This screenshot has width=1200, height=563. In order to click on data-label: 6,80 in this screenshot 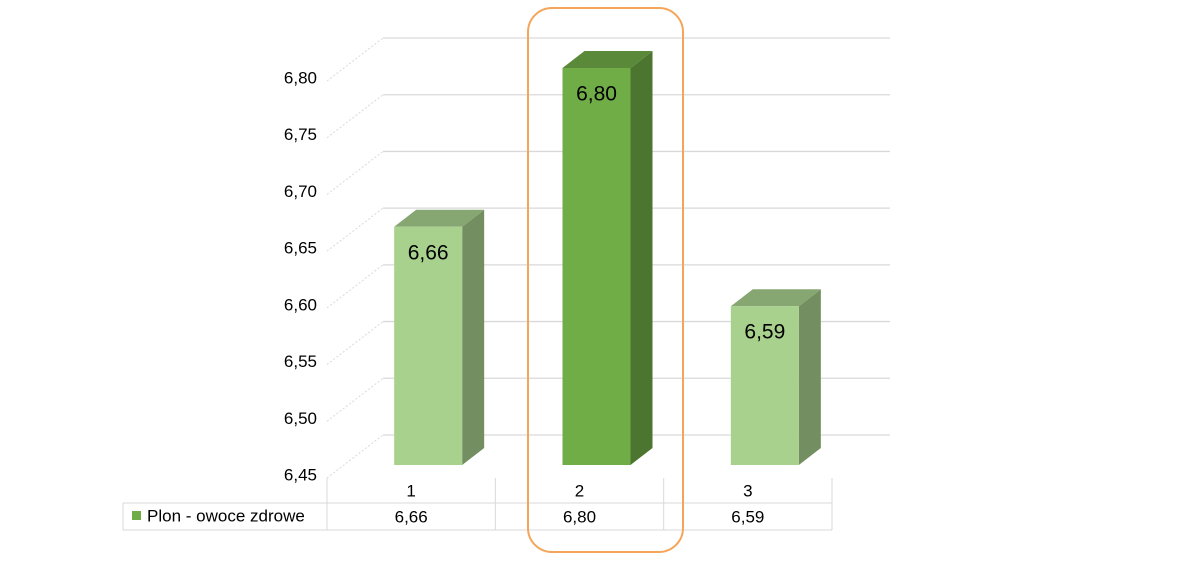, I will do `click(596, 94)`.